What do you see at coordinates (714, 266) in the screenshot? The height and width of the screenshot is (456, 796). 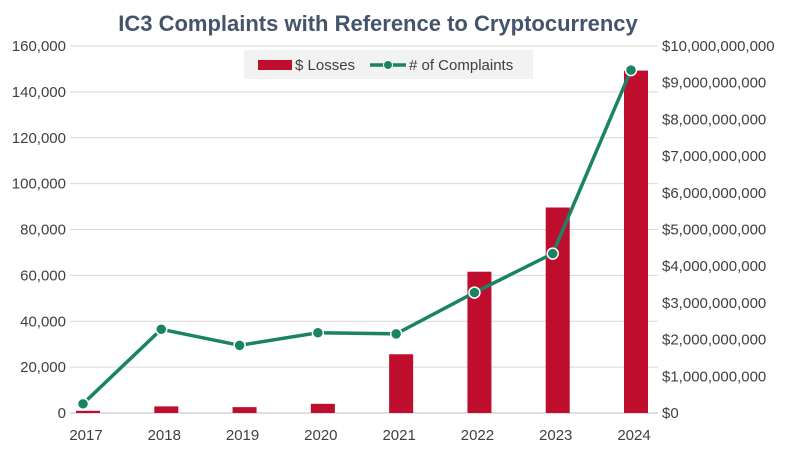 I see `right-tick-label: $4,000,000,000` at bounding box center [714, 266].